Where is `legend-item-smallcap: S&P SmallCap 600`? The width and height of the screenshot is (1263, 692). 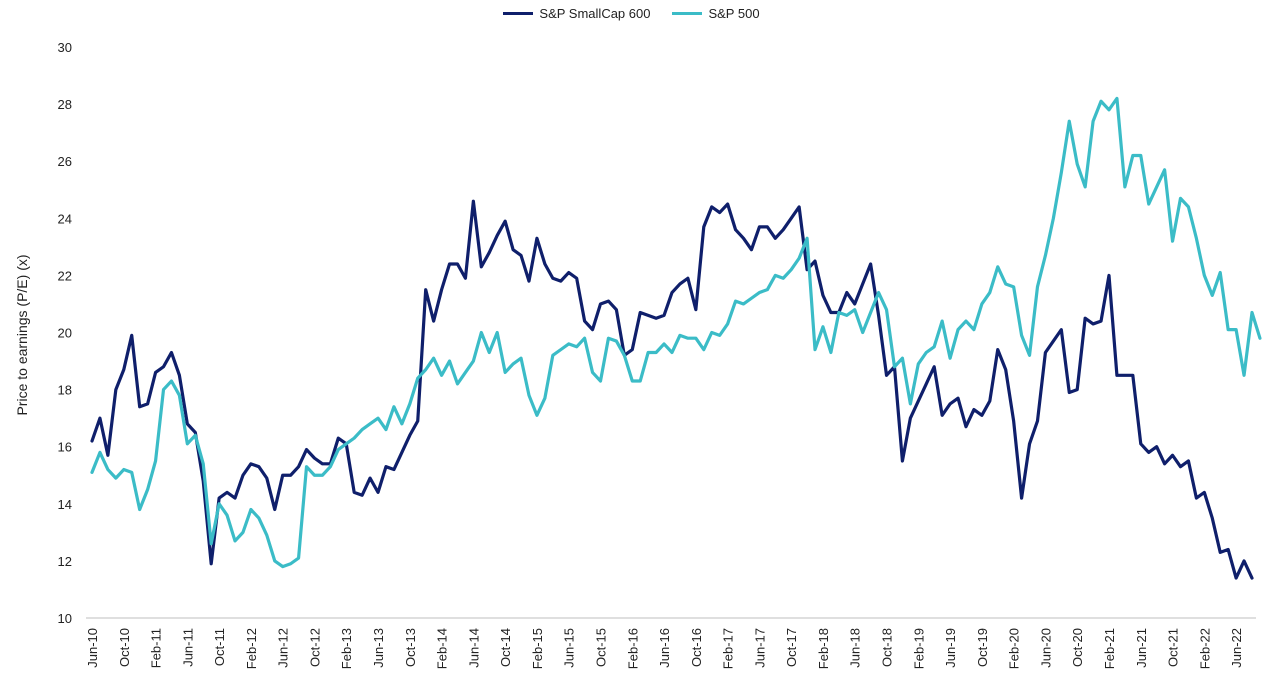
legend-item-smallcap: S&P SmallCap 600 is located at coordinates (576, 13).